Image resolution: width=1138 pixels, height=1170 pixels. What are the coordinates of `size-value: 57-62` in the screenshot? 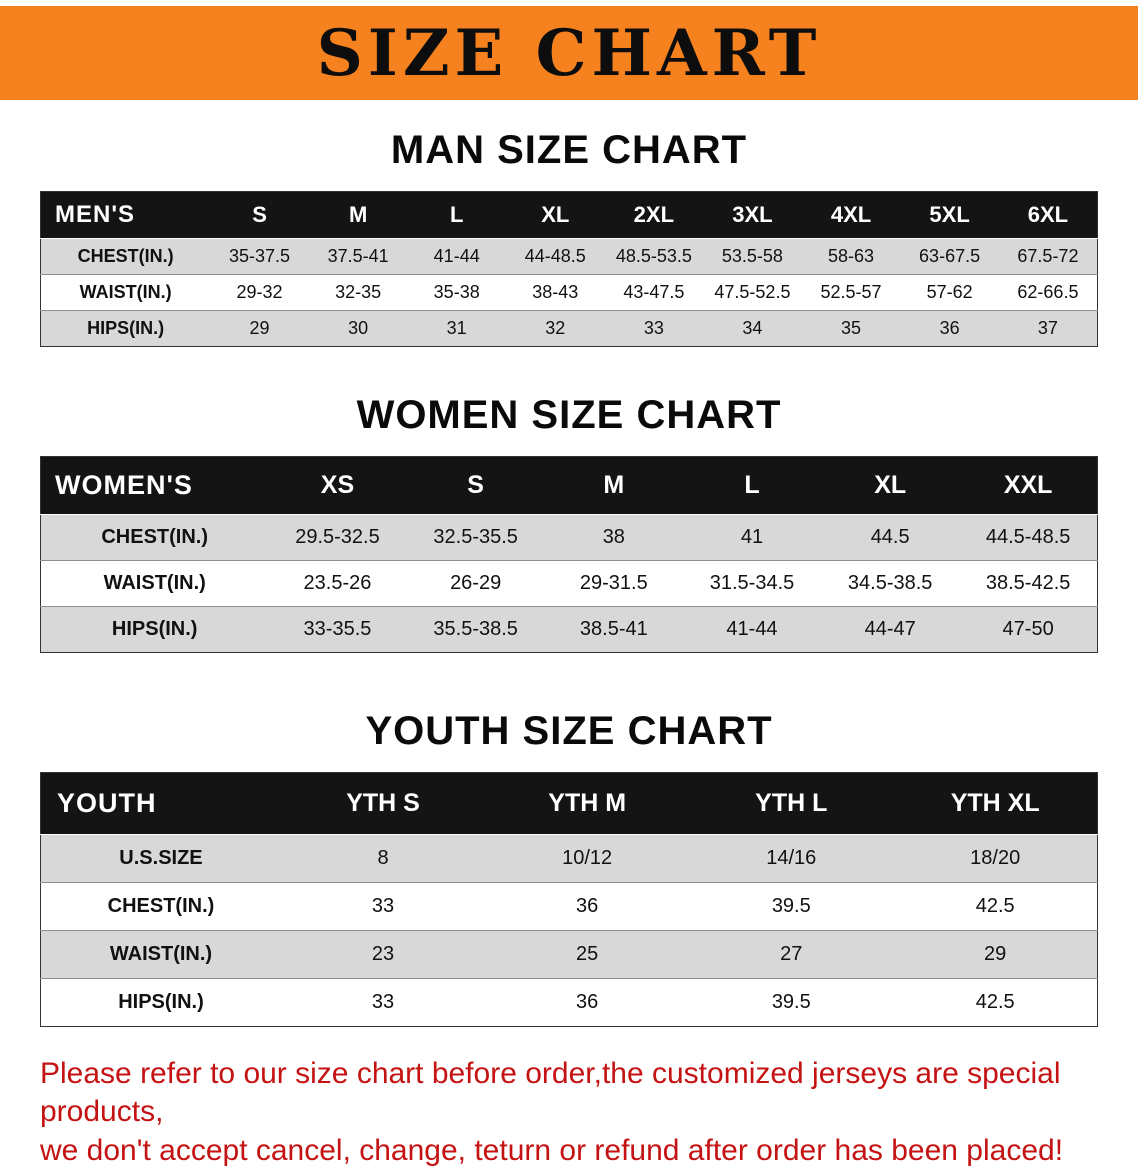 It's located at (949, 292).